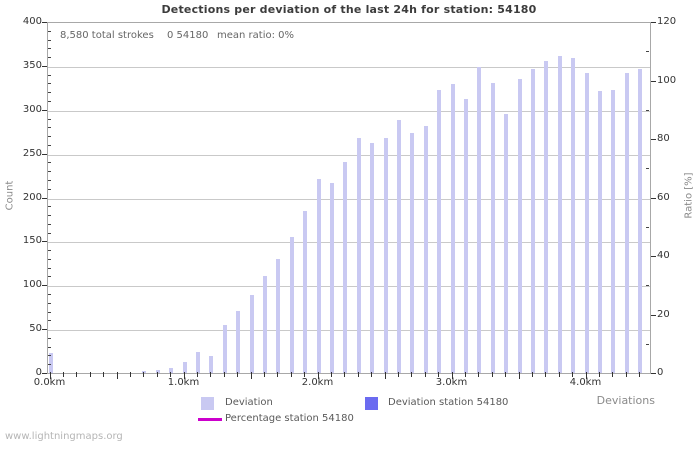 The image size is (700, 450). Describe the element at coordinates (289, 418) in the screenshot. I see `legend-label-percentage: Percentage station 54180` at that location.